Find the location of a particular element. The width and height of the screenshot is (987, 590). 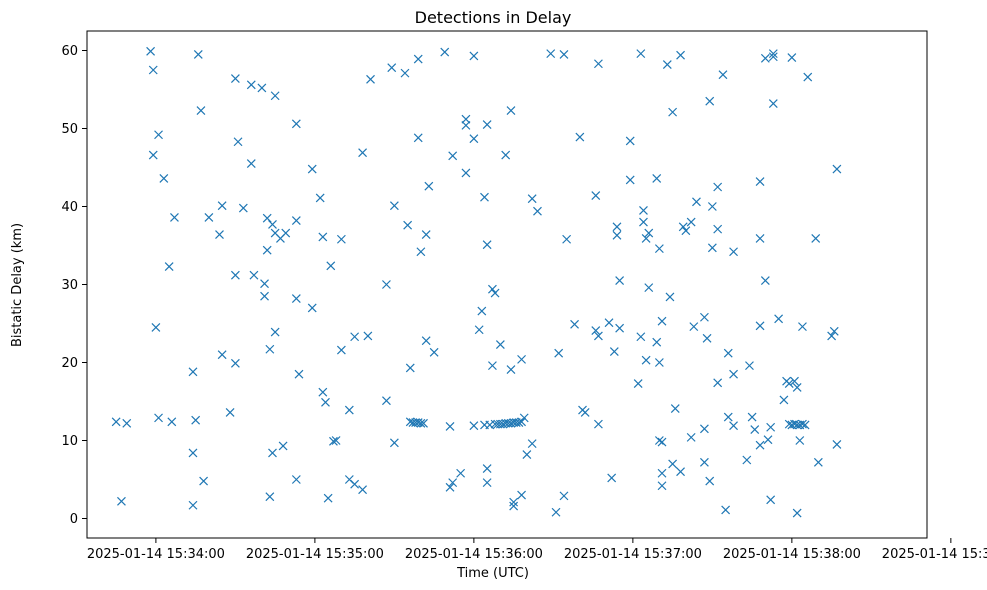

y-tick-label: 20 is located at coordinates (69, 363).